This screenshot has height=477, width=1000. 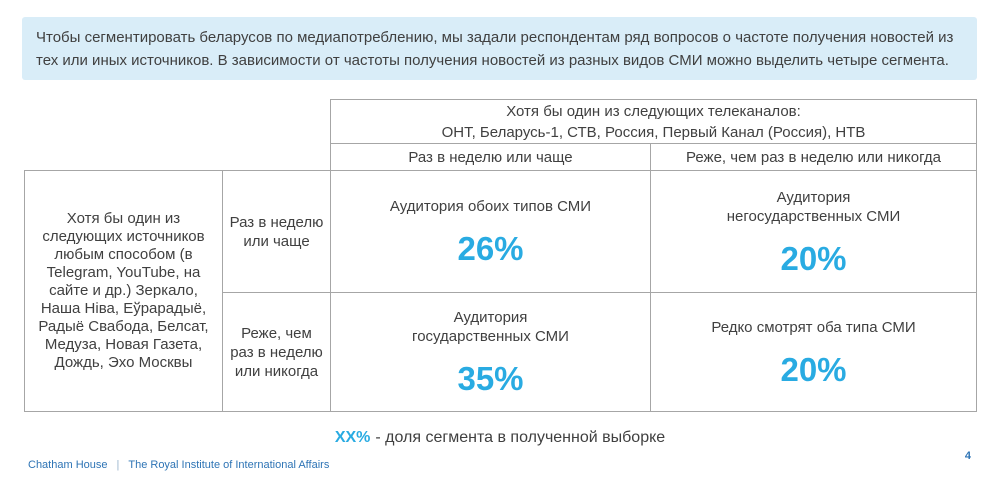 I want to click on segment-label: Аудитория обоих типов СМИ, so click(x=490, y=206).